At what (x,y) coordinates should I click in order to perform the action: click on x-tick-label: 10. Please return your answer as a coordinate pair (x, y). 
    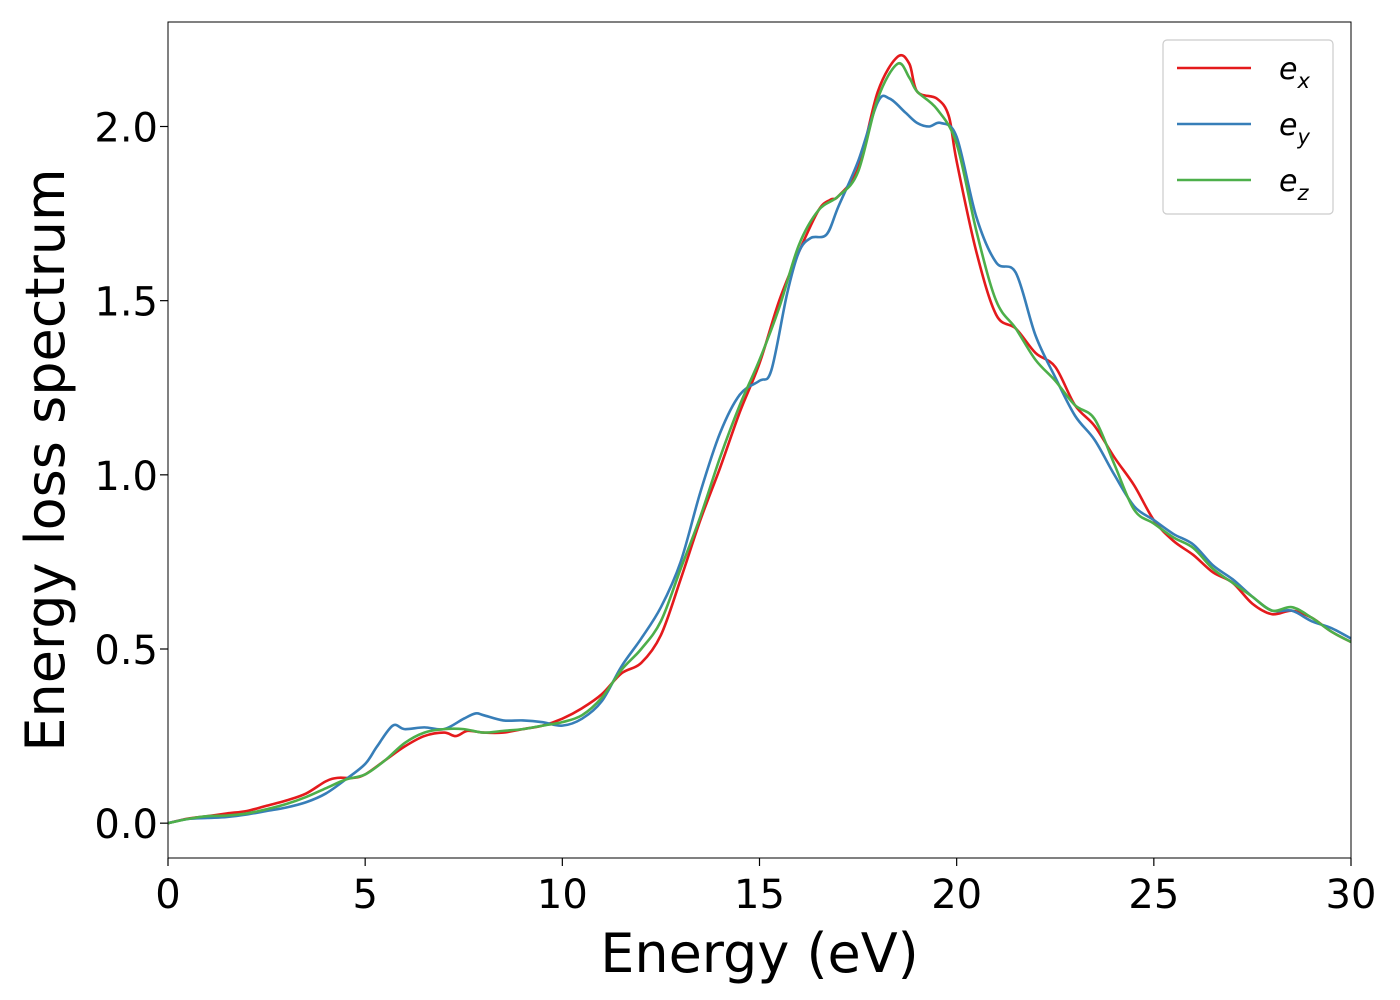
    Looking at the image, I should click on (562, 895).